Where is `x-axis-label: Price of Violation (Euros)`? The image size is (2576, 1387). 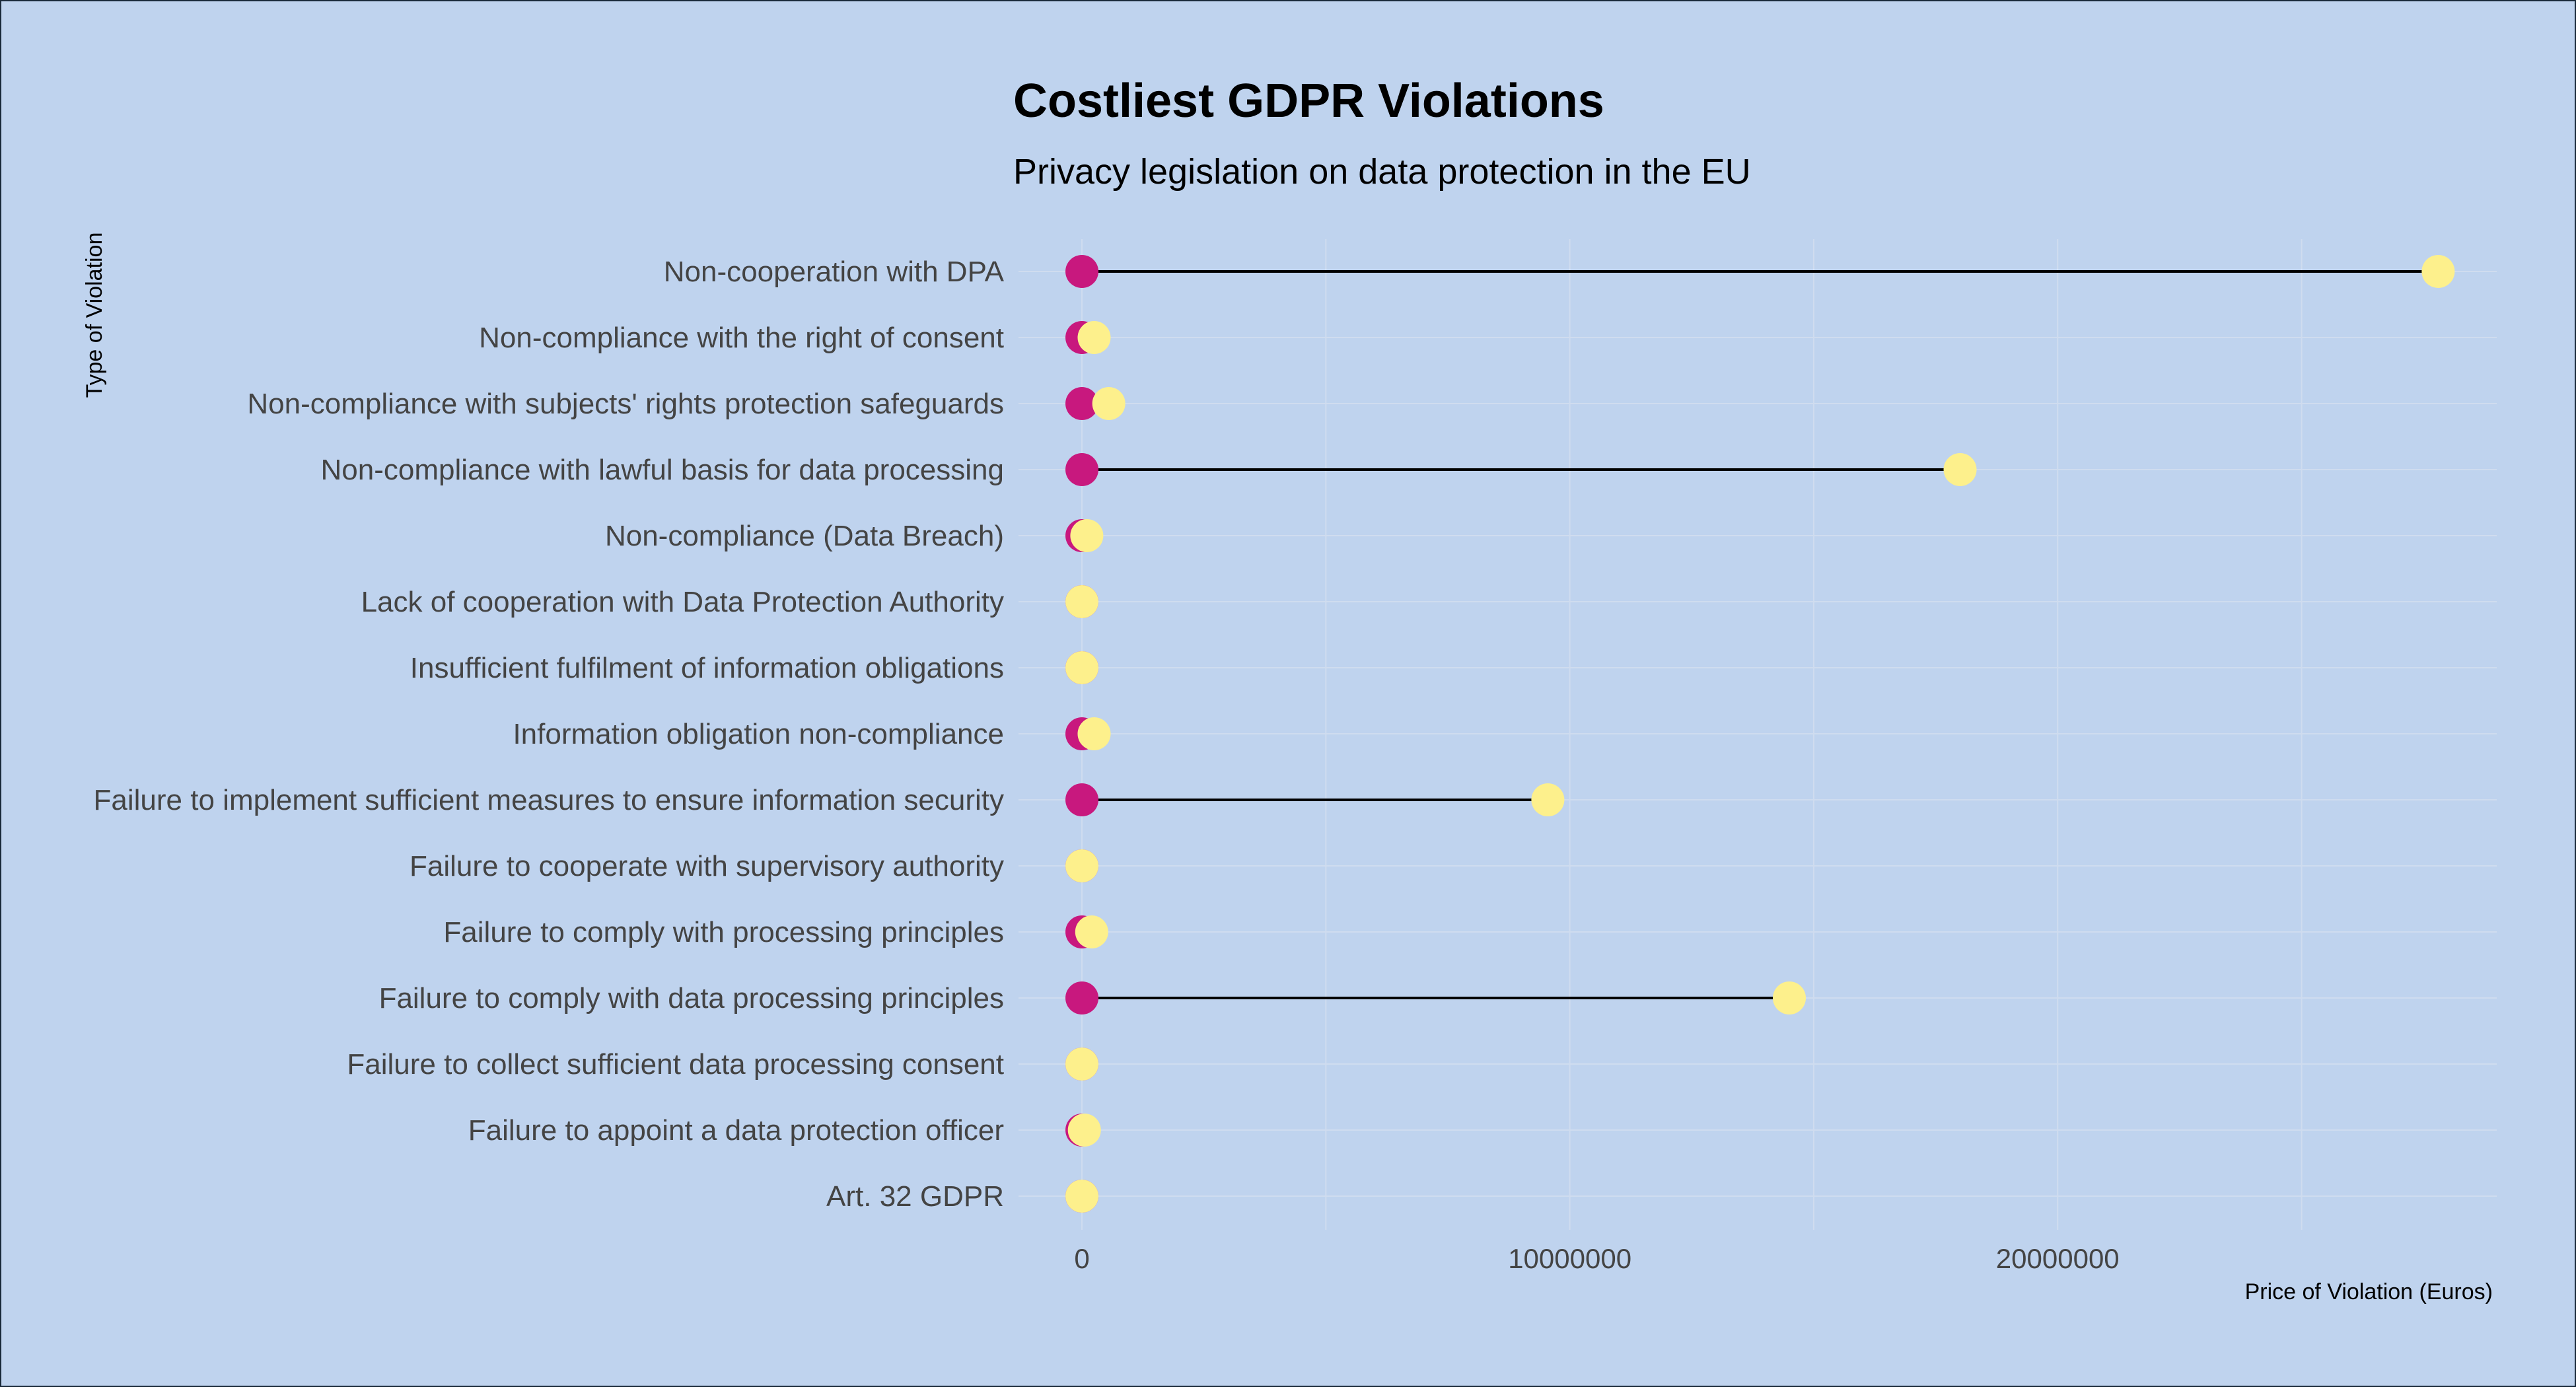
x-axis-label: Price of Violation (Euros) is located at coordinates (2369, 1291).